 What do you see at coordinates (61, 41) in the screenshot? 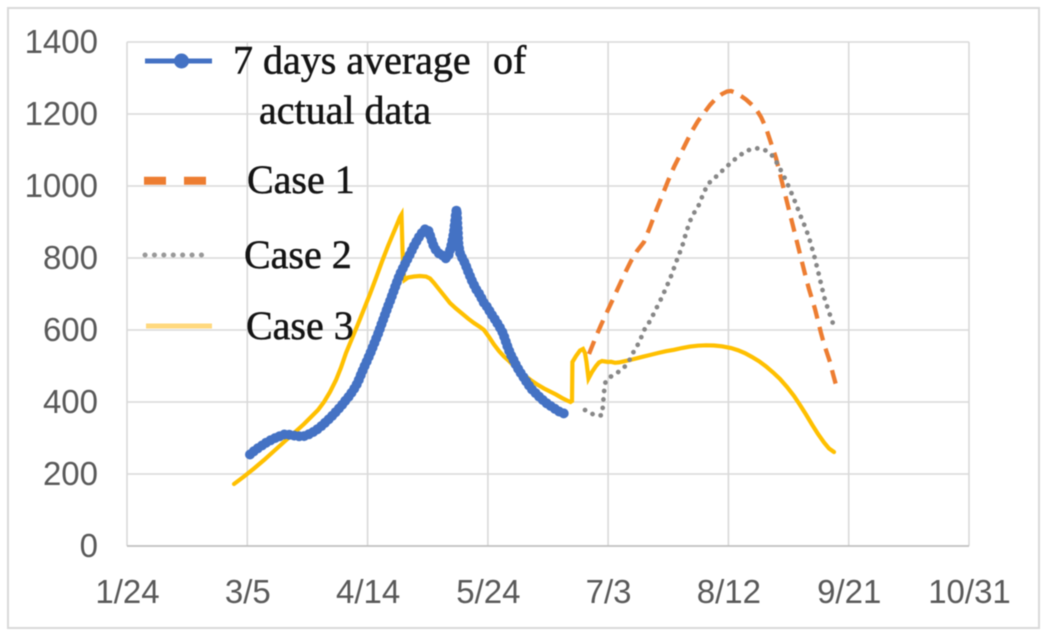
I see `svg-text: 1400` at bounding box center [61, 41].